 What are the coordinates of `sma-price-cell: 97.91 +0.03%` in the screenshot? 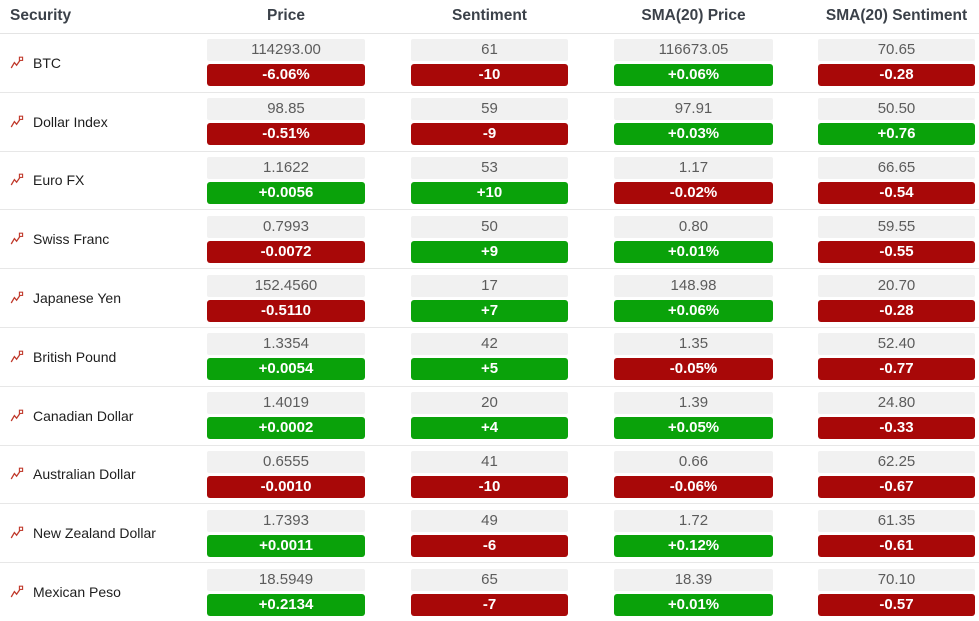 It's located at (693, 122).